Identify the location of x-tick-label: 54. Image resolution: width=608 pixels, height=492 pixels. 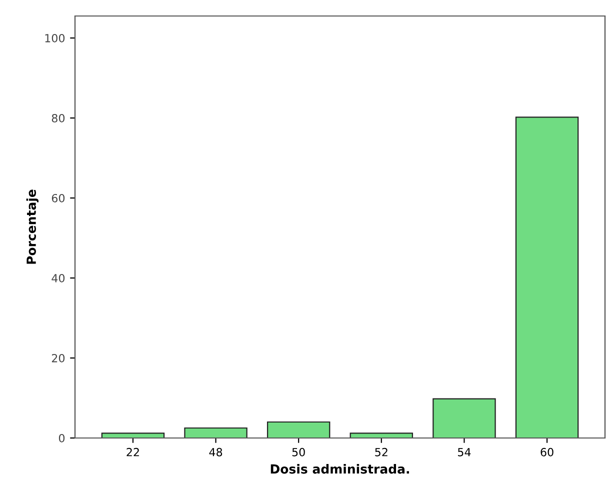
(464, 452).